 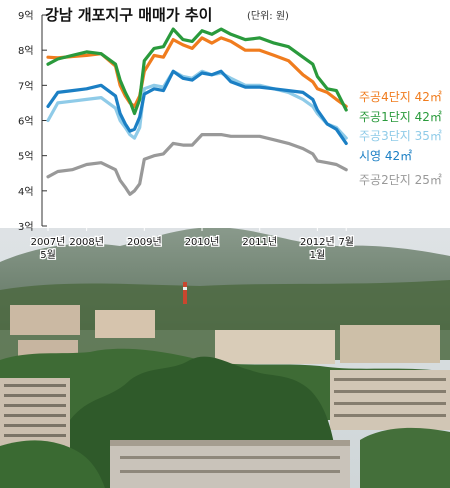 What do you see at coordinates (26, 157) in the screenshot?
I see `y-tick-label: 5억` at bounding box center [26, 157].